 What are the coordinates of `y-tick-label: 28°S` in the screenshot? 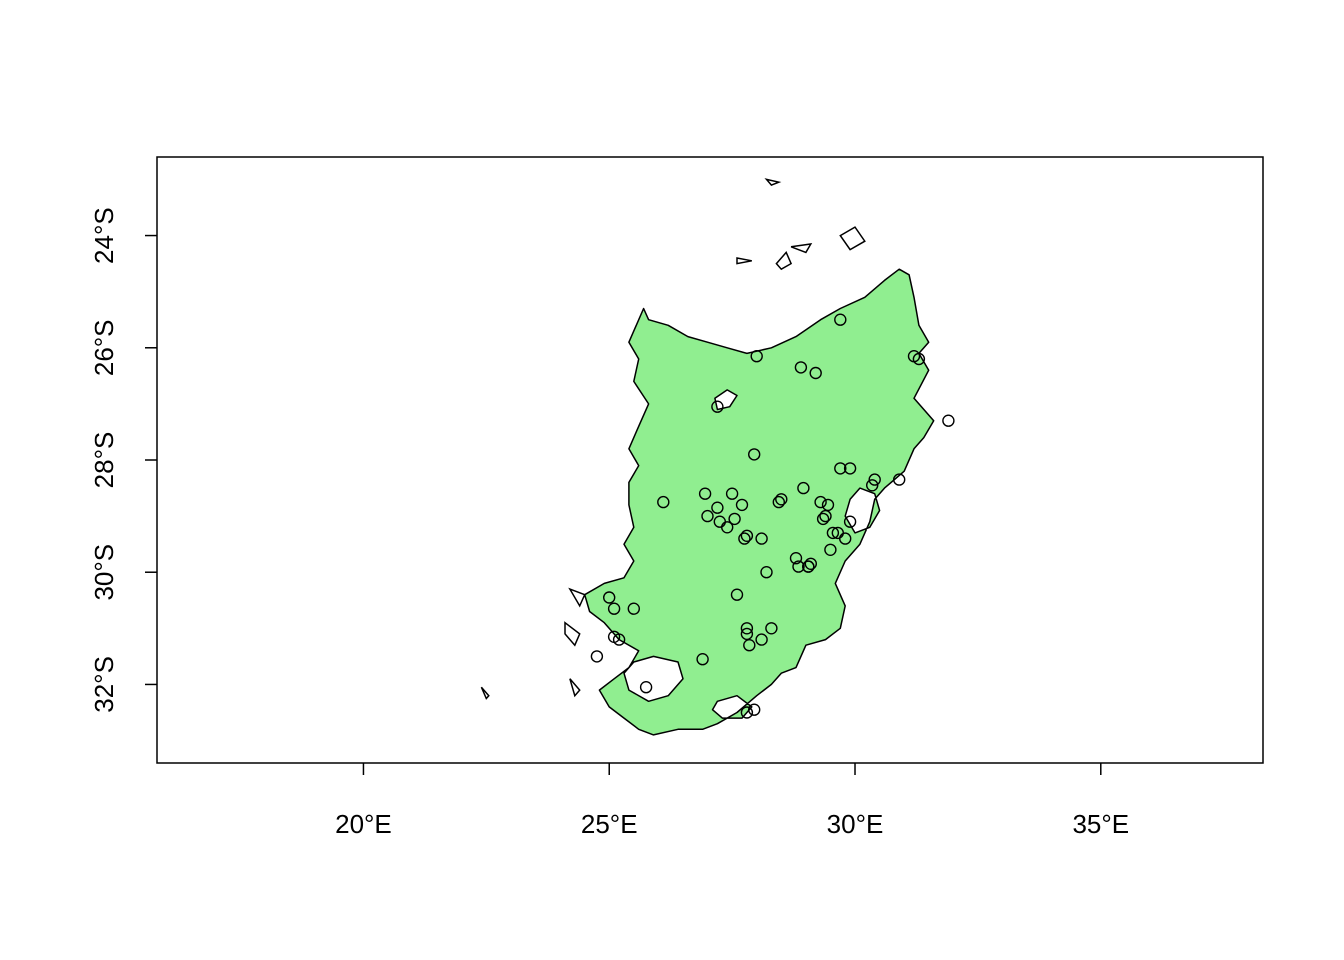 It's located at (104, 460).